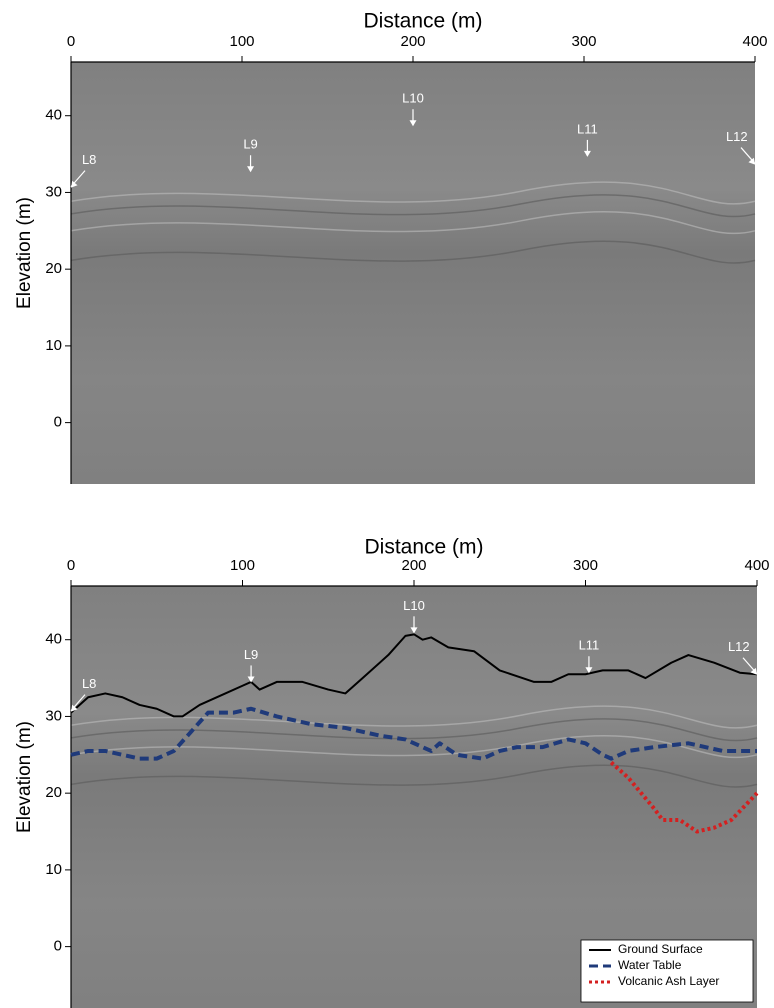  Describe the element at coordinates (668, 981) in the screenshot. I see `legend-label: Volcanic Ash Layer` at that location.